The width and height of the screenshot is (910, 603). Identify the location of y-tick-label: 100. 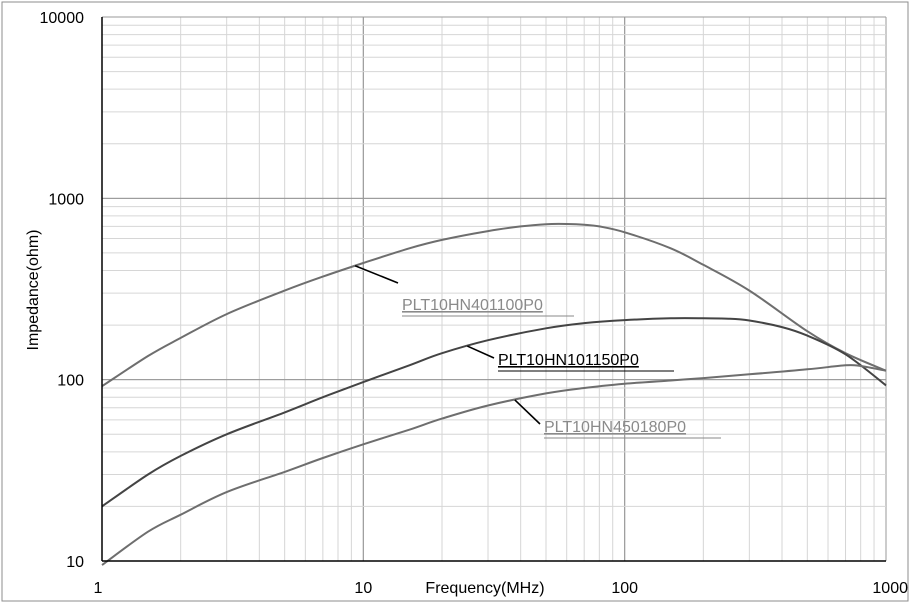
(70, 381).